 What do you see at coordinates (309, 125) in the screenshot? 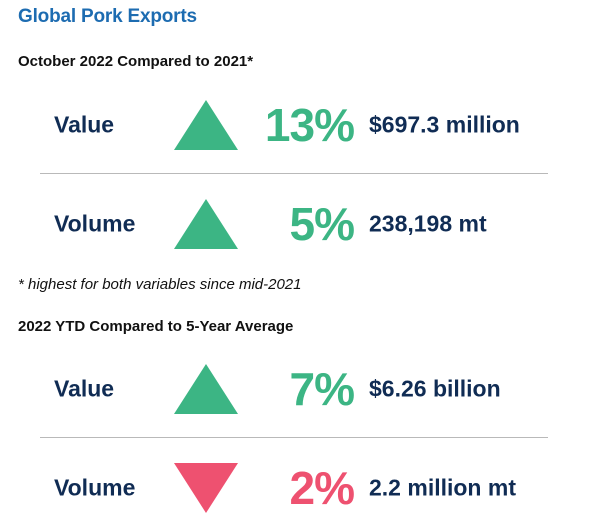
I see `percent-change: 13%` at bounding box center [309, 125].